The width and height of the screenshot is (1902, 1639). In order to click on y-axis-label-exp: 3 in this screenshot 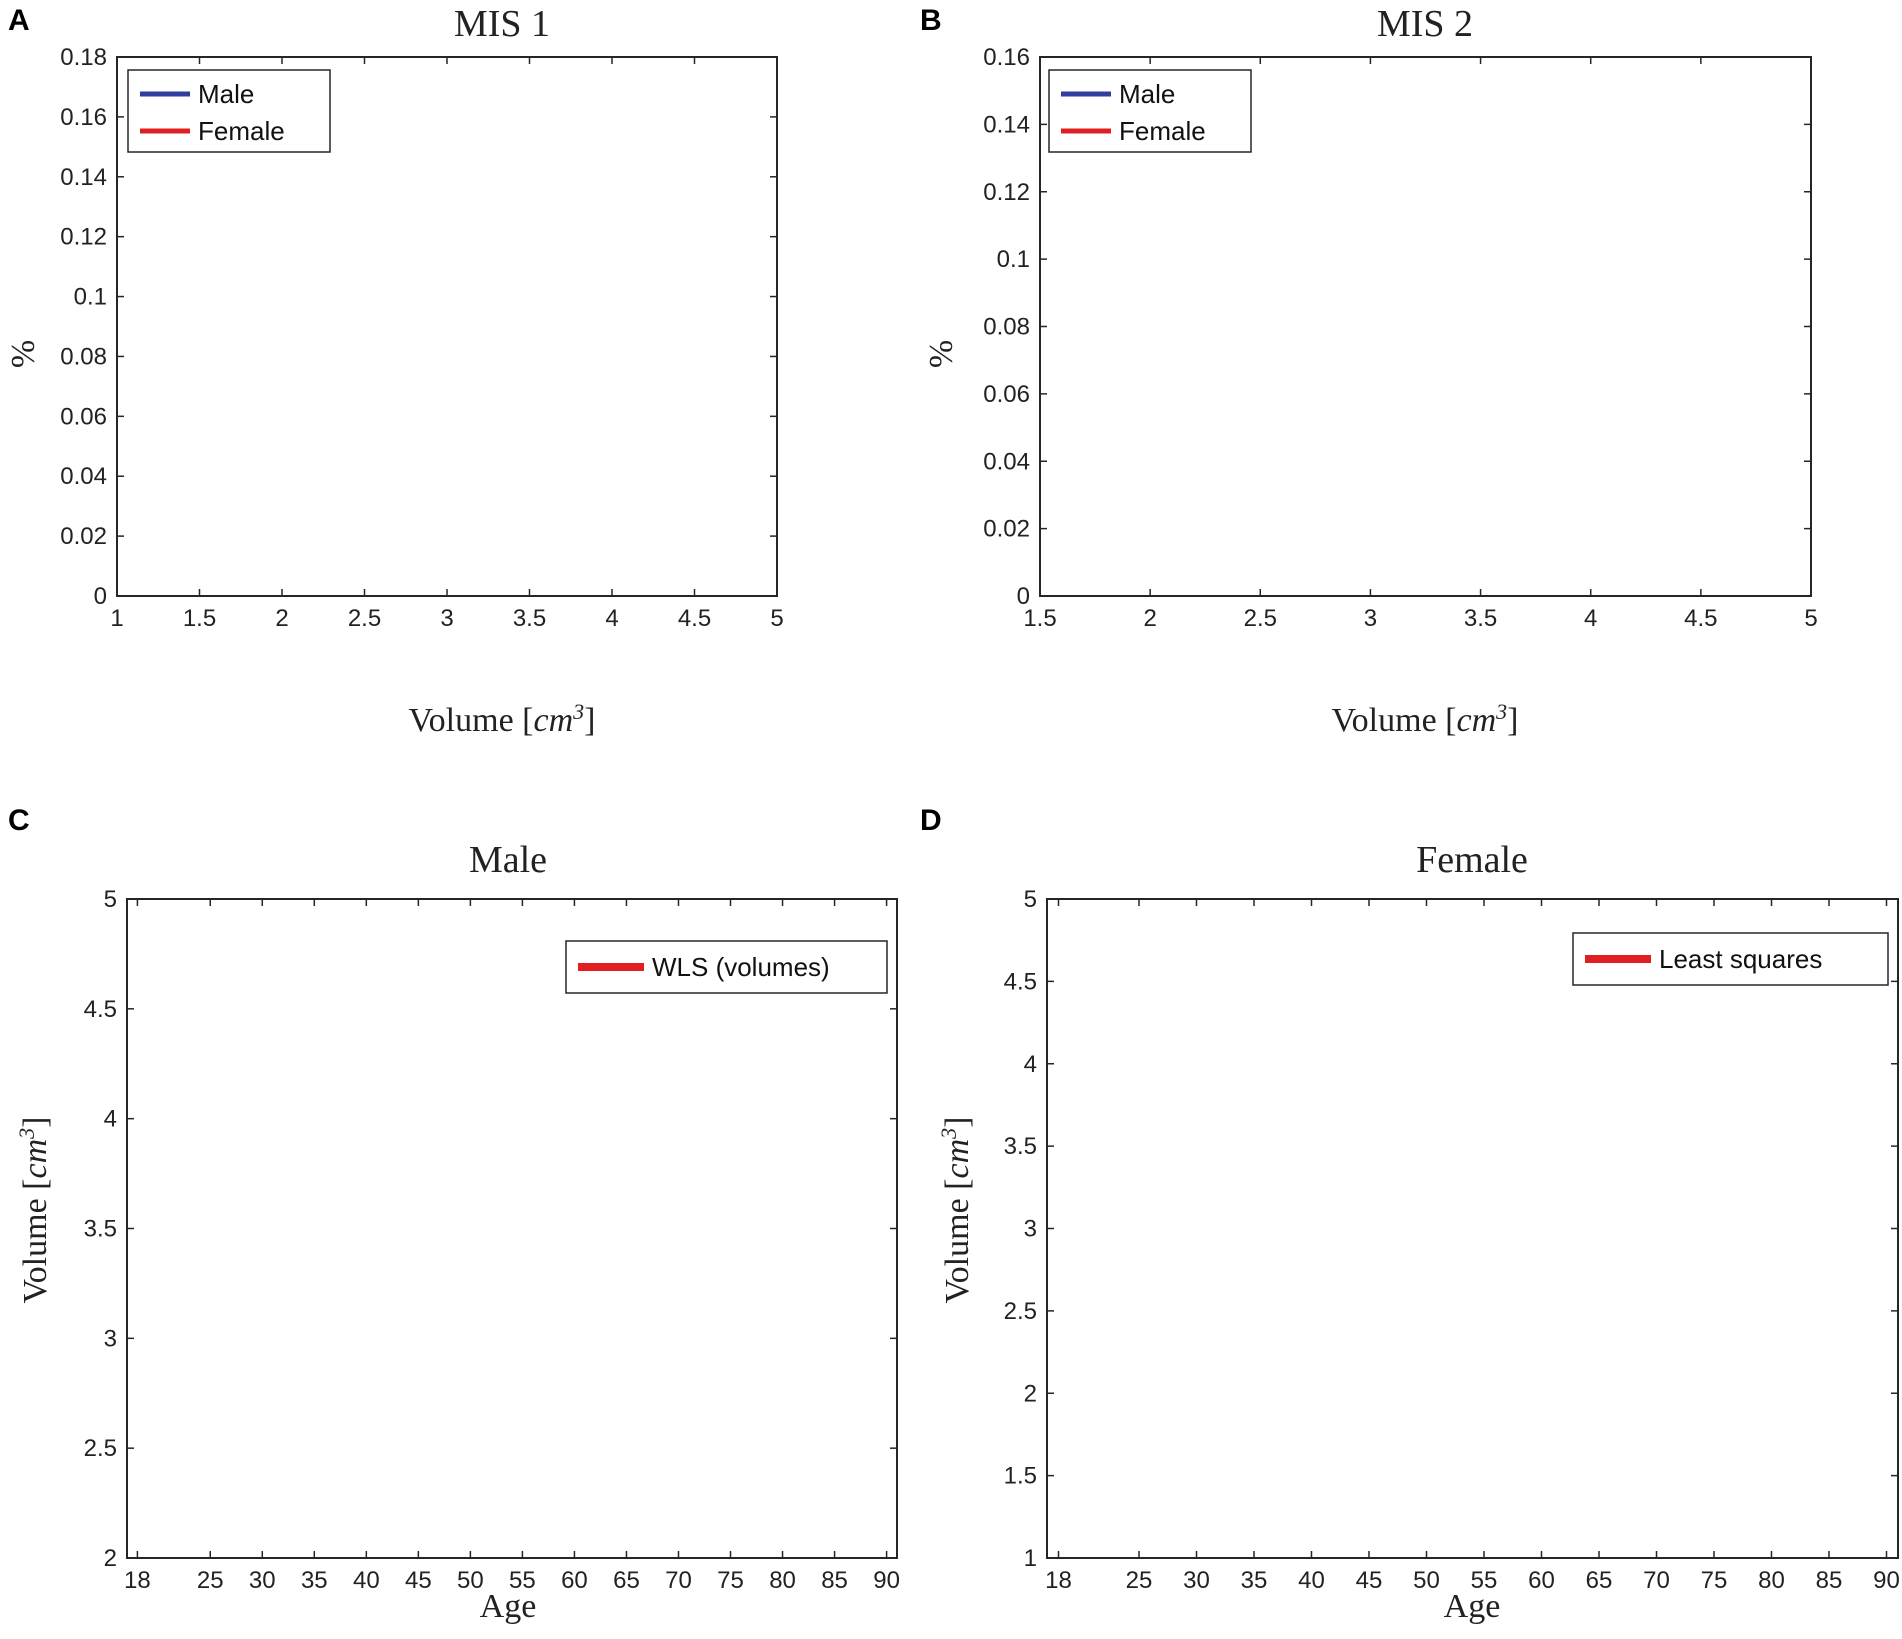, I will do `click(26, 1134)`.